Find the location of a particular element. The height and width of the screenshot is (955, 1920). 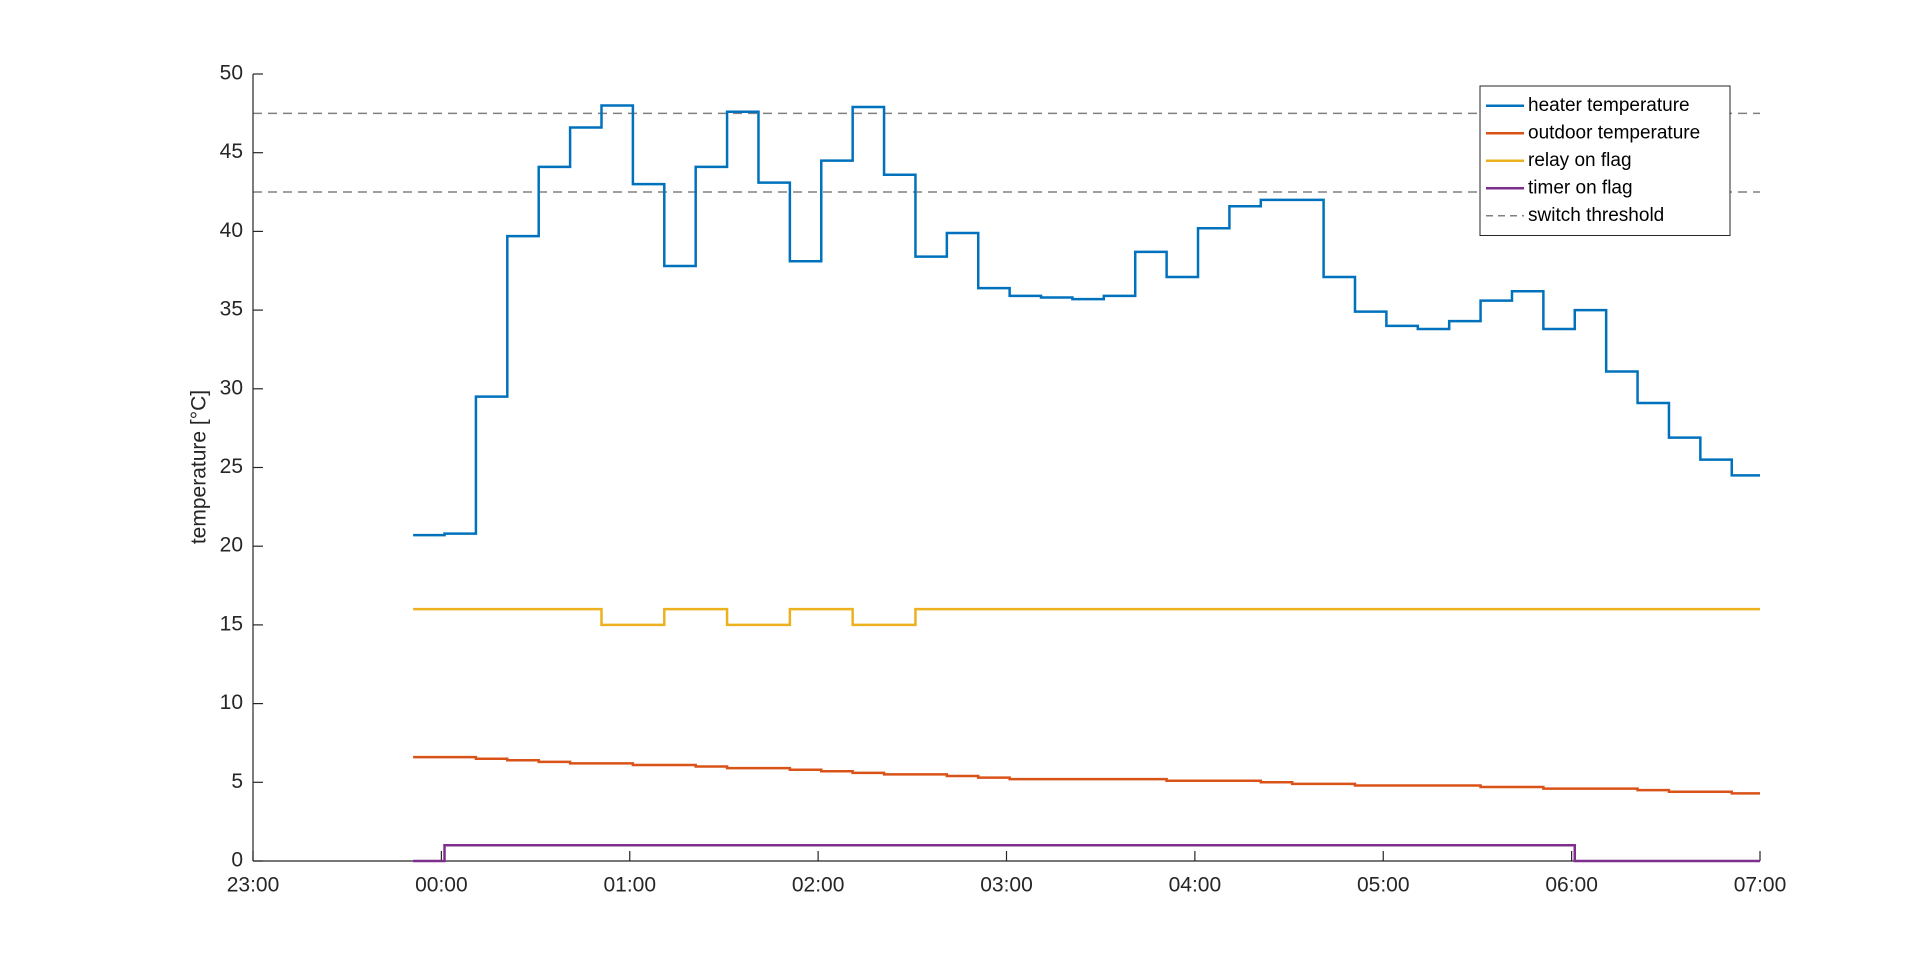

legend-label: timer on flag is located at coordinates (1580, 187).